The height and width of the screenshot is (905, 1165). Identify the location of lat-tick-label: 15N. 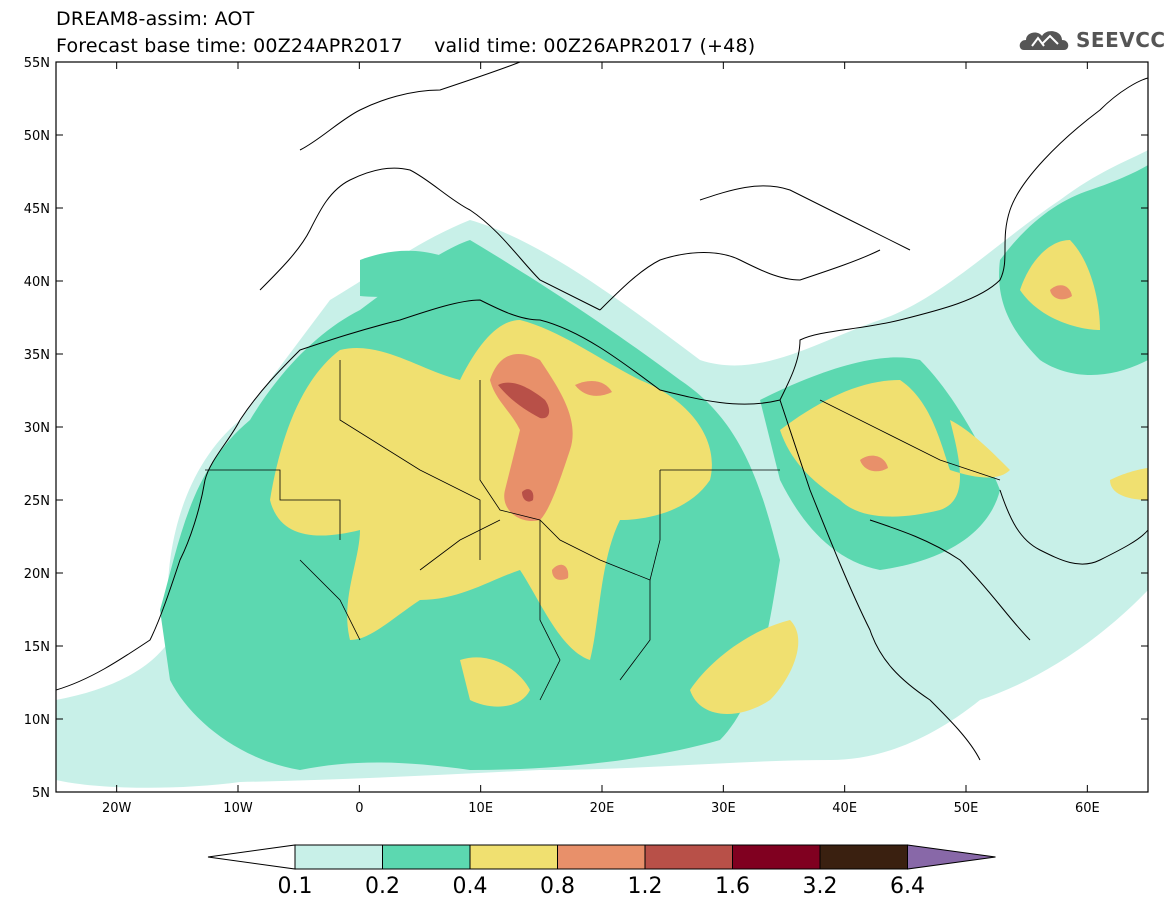
(37, 647).